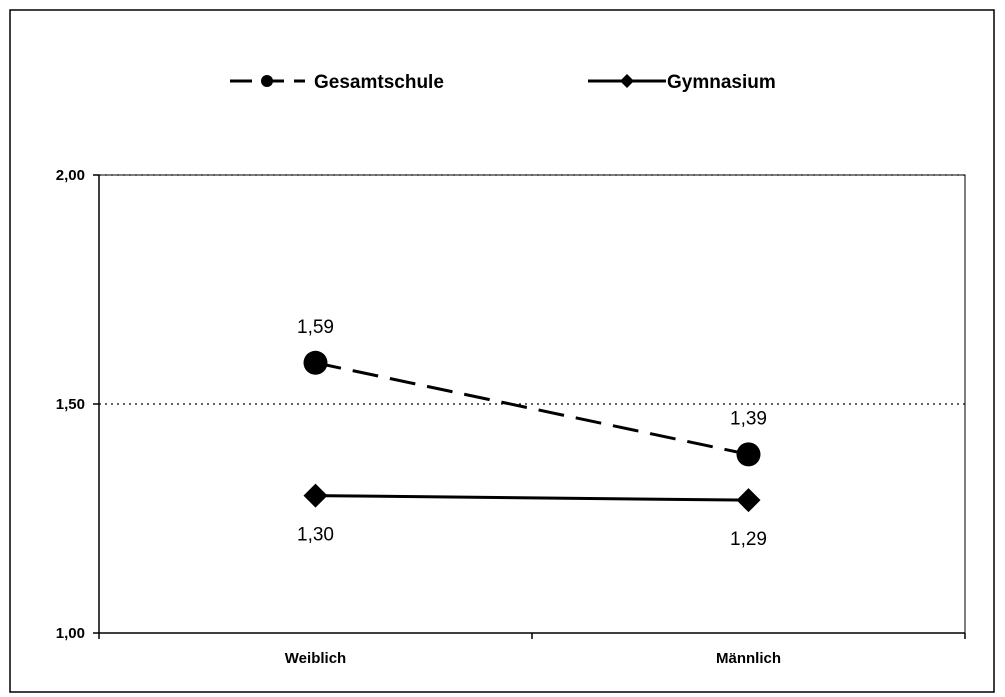  What do you see at coordinates (267, 81) in the screenshot?
I see `legend-marker-gesamtschule` at bounding box center [267, 81].